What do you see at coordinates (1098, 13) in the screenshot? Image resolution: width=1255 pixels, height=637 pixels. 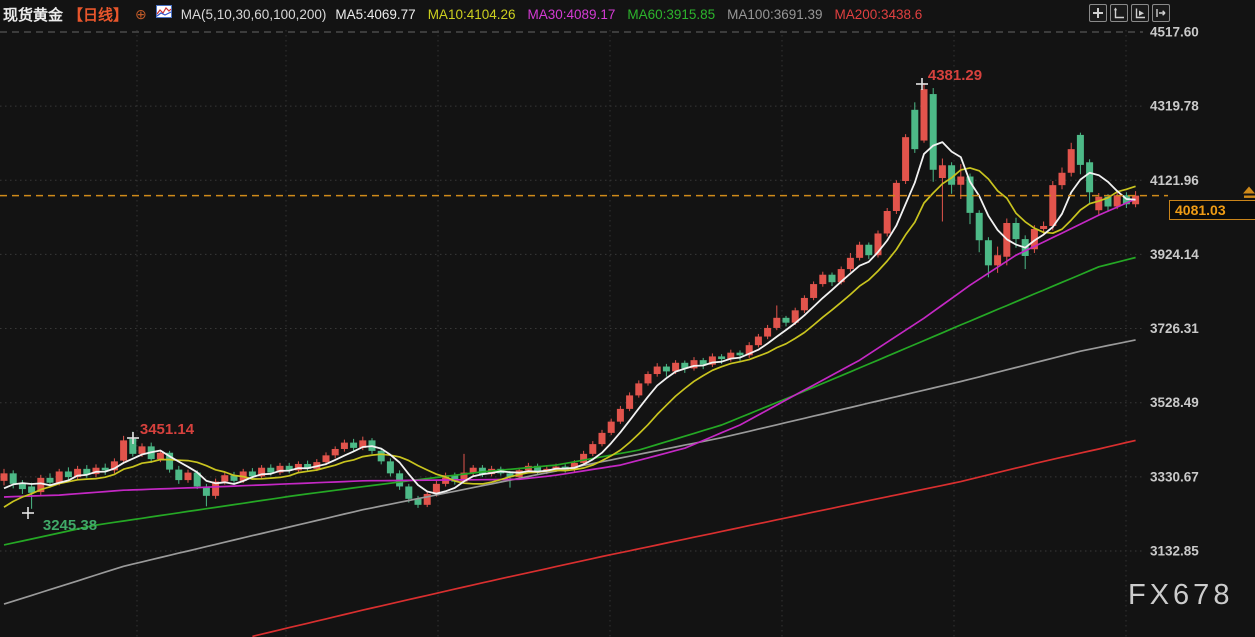 I see `pan-icon` at bounding box center [1098, 13].